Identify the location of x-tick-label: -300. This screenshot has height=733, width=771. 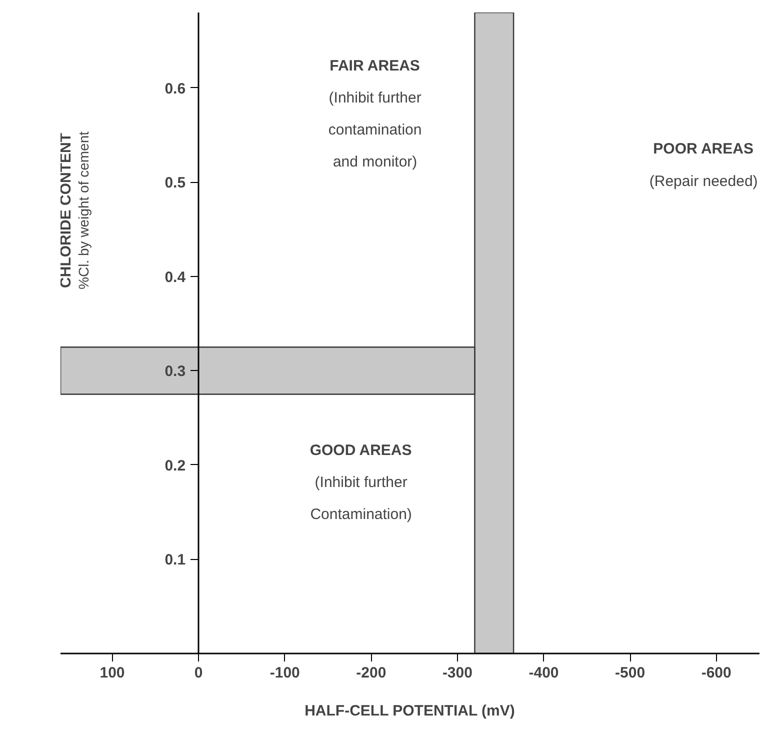
(457, 673).